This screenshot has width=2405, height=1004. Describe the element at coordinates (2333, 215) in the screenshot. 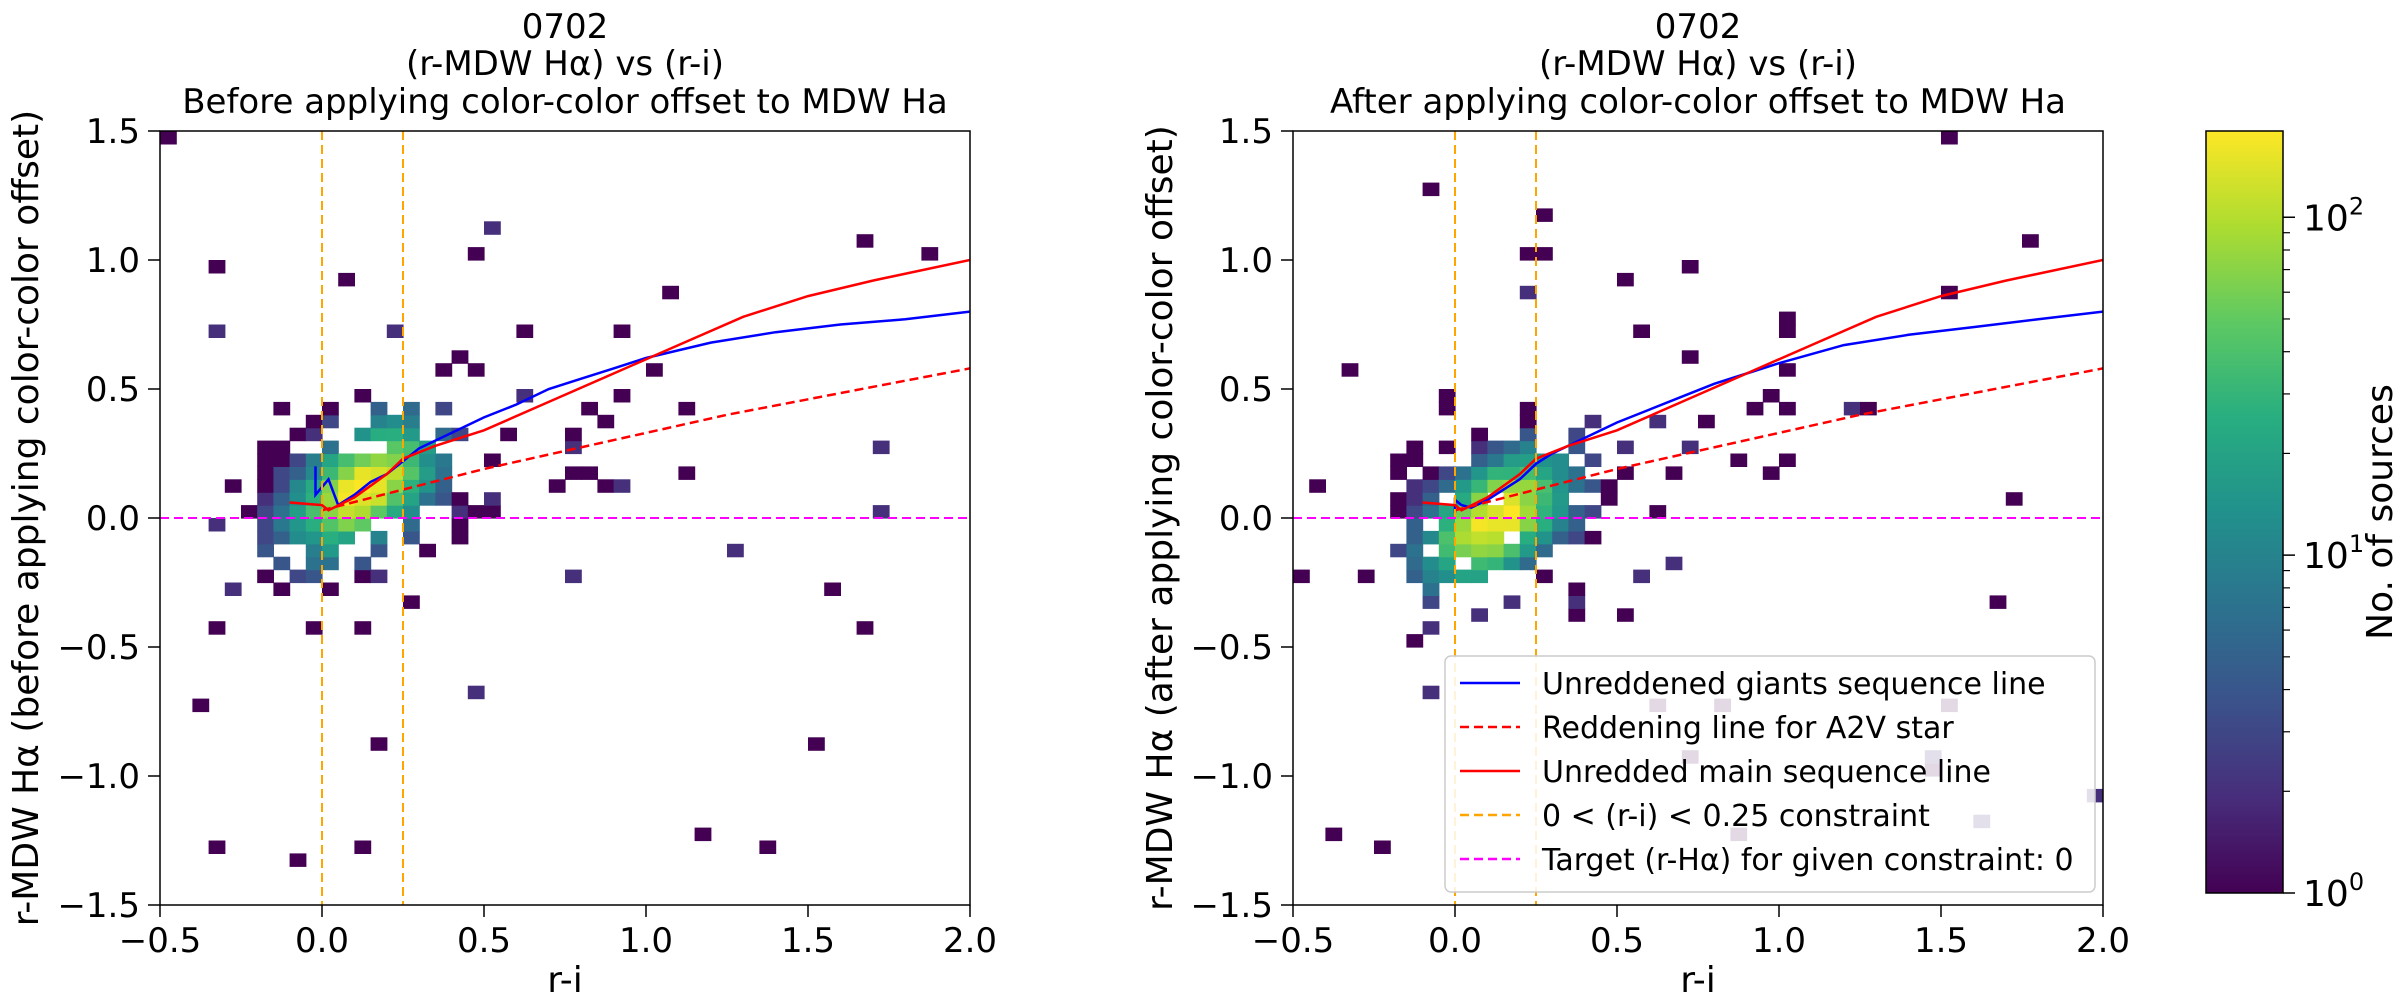

I see `colorbar-tick-label: 102` at that location.